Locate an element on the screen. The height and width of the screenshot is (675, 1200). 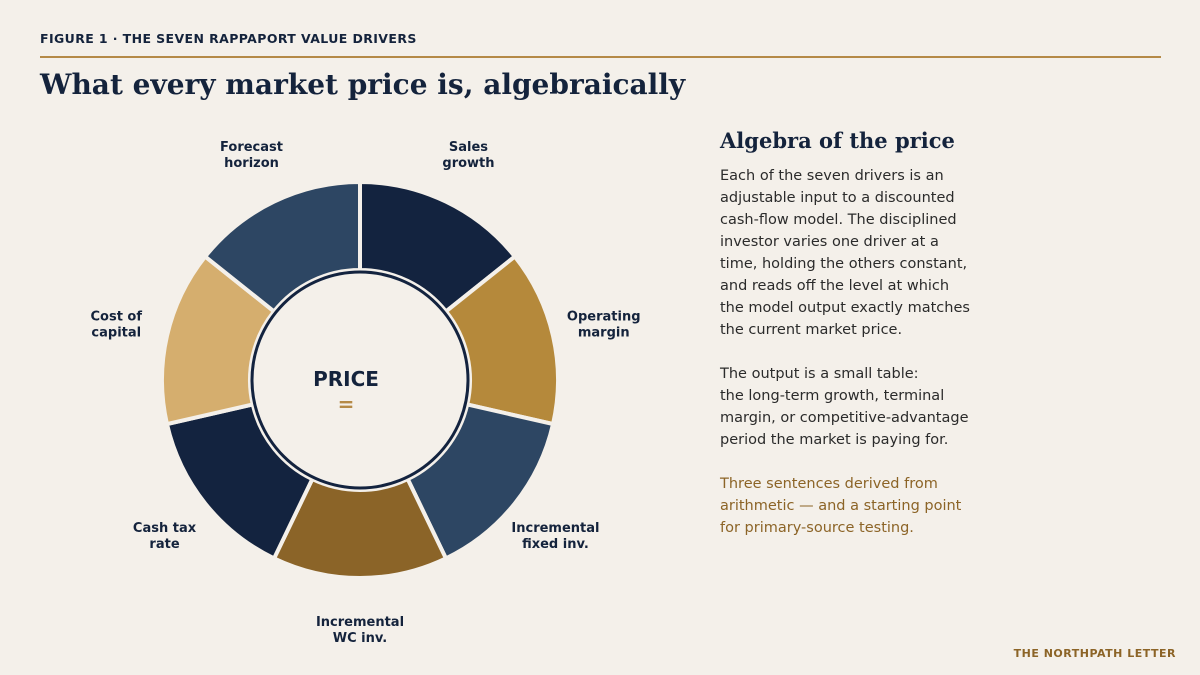
segment-label: Cost of capital is located at coordinates (116, 324).